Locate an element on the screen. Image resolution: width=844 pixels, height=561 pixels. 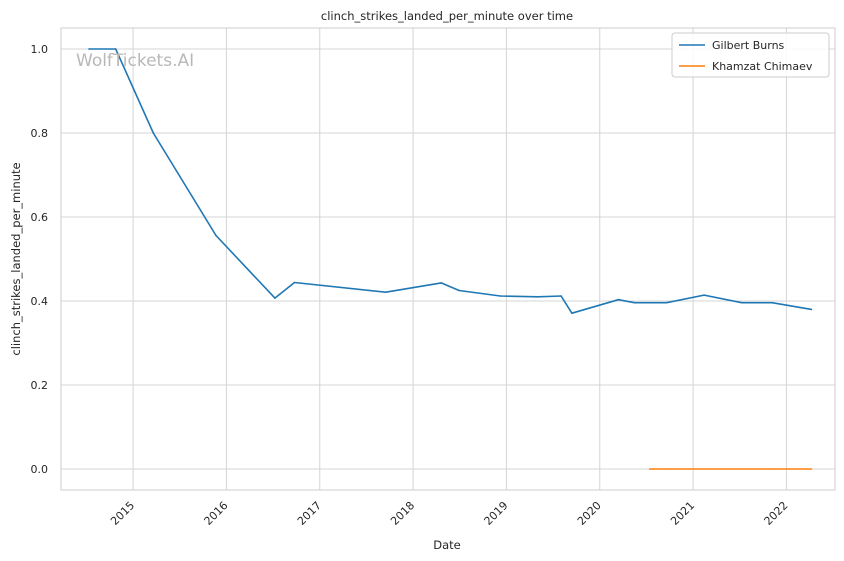
watermark: WolfTickets.AI is located at coordinates (135, 61).